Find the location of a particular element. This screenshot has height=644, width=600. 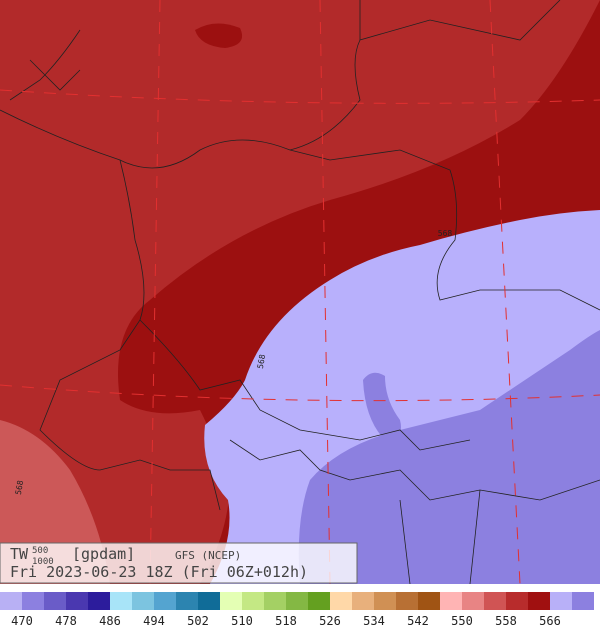

colorbar-label: 526 is located at coordinates (330, 621).